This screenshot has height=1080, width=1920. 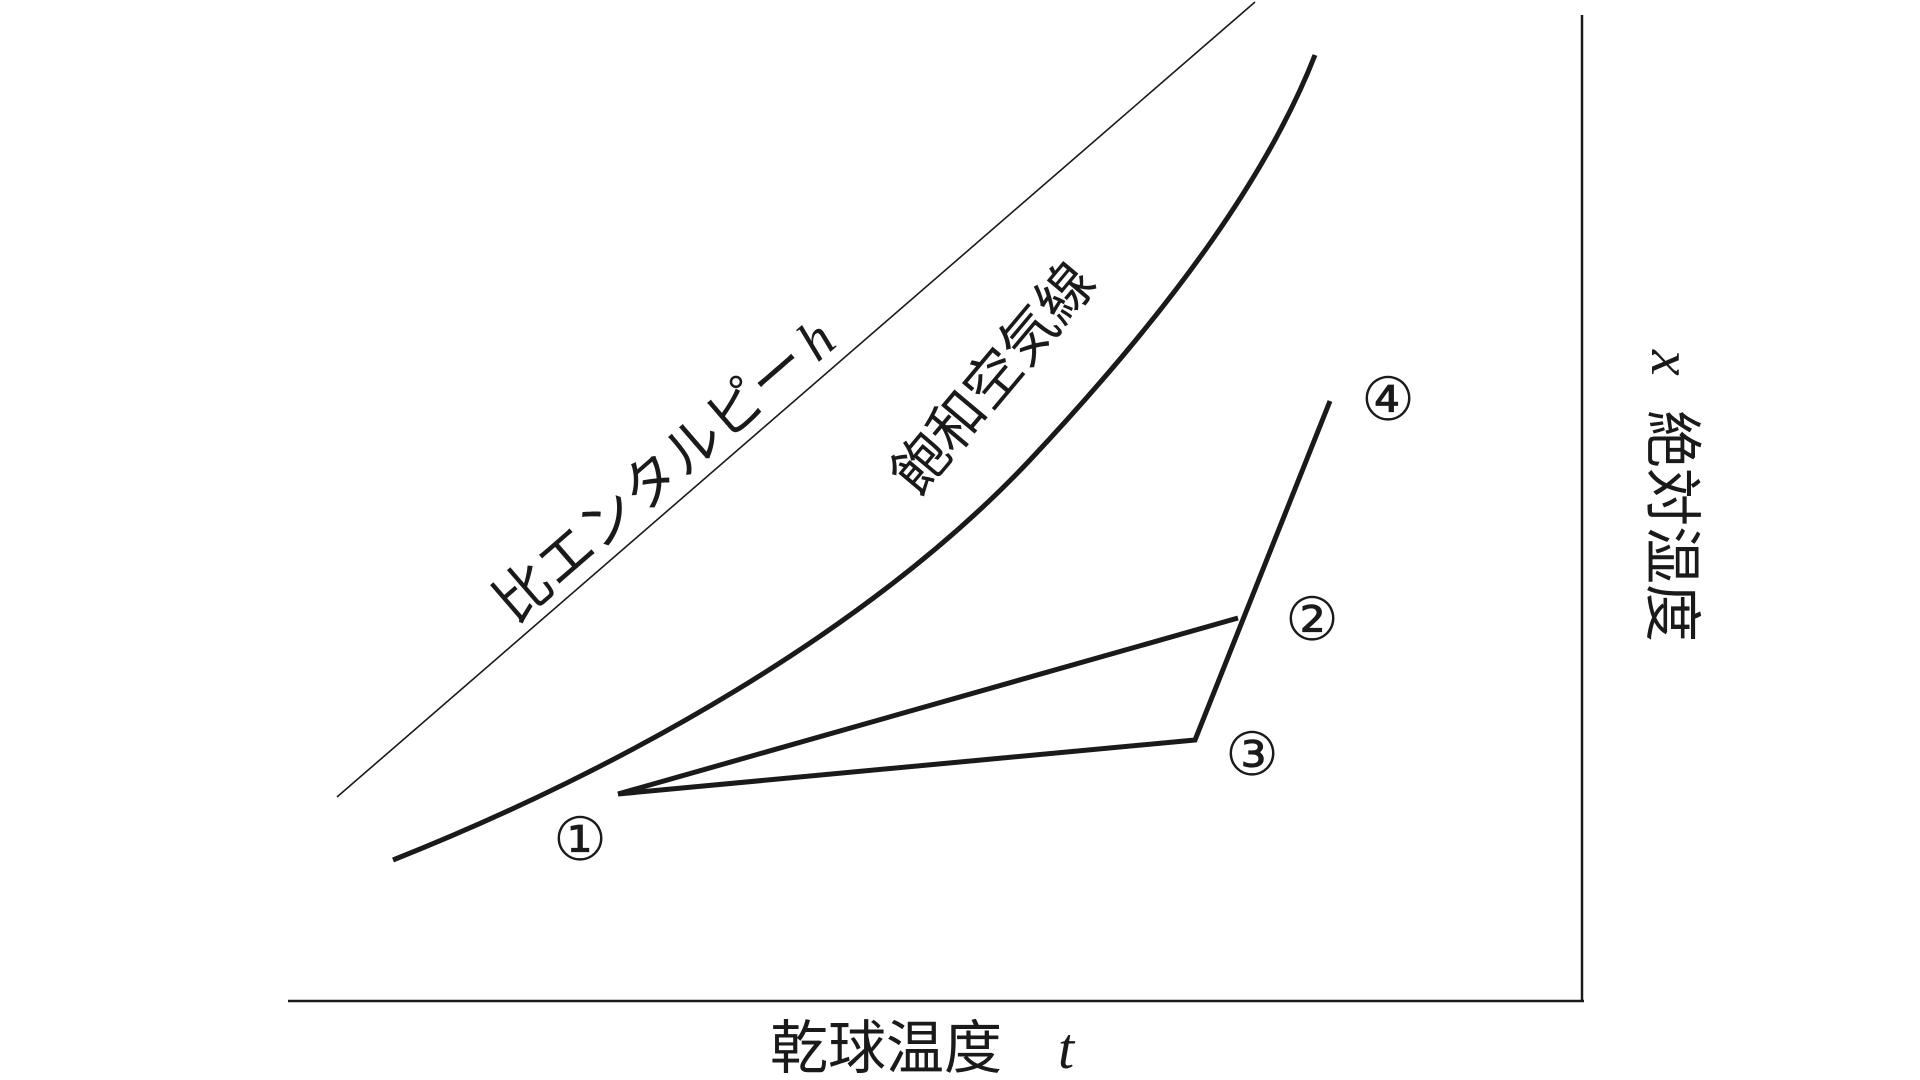 What do you see at coordinates (886, 1047) in the screenshot?
I see `x-axis-label: 乾球温度` at bounding box center [886, 1047].